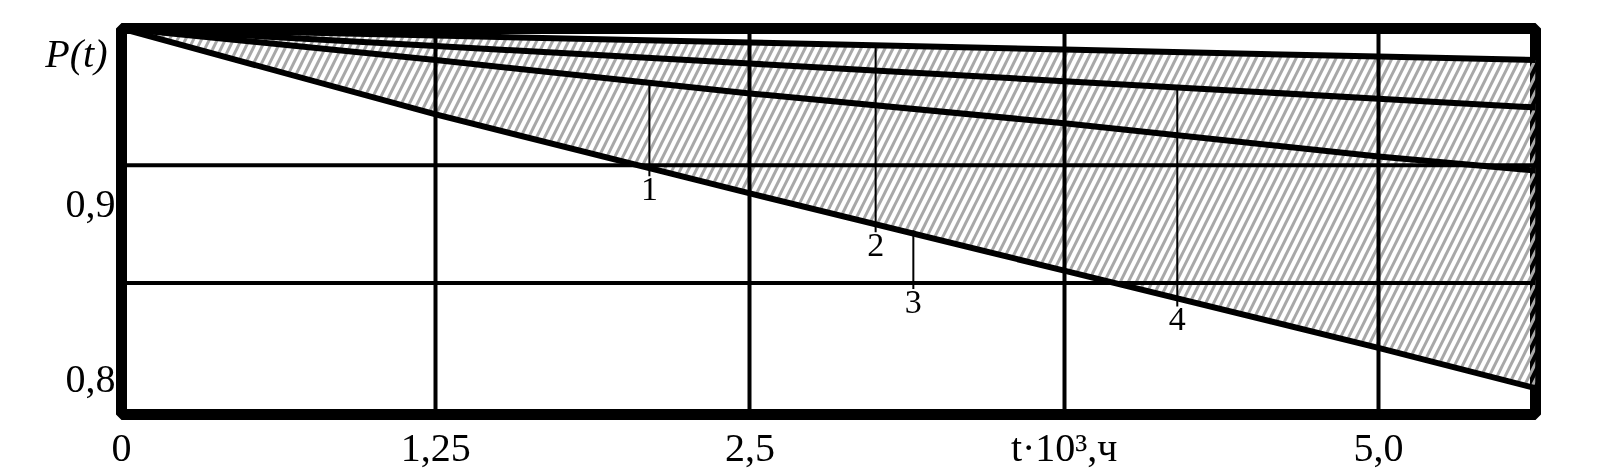  What do you see at coordinates (749, 447) in the screenshot?
I see `x-tick-label: 2,5` at bounding box center [749, 447].